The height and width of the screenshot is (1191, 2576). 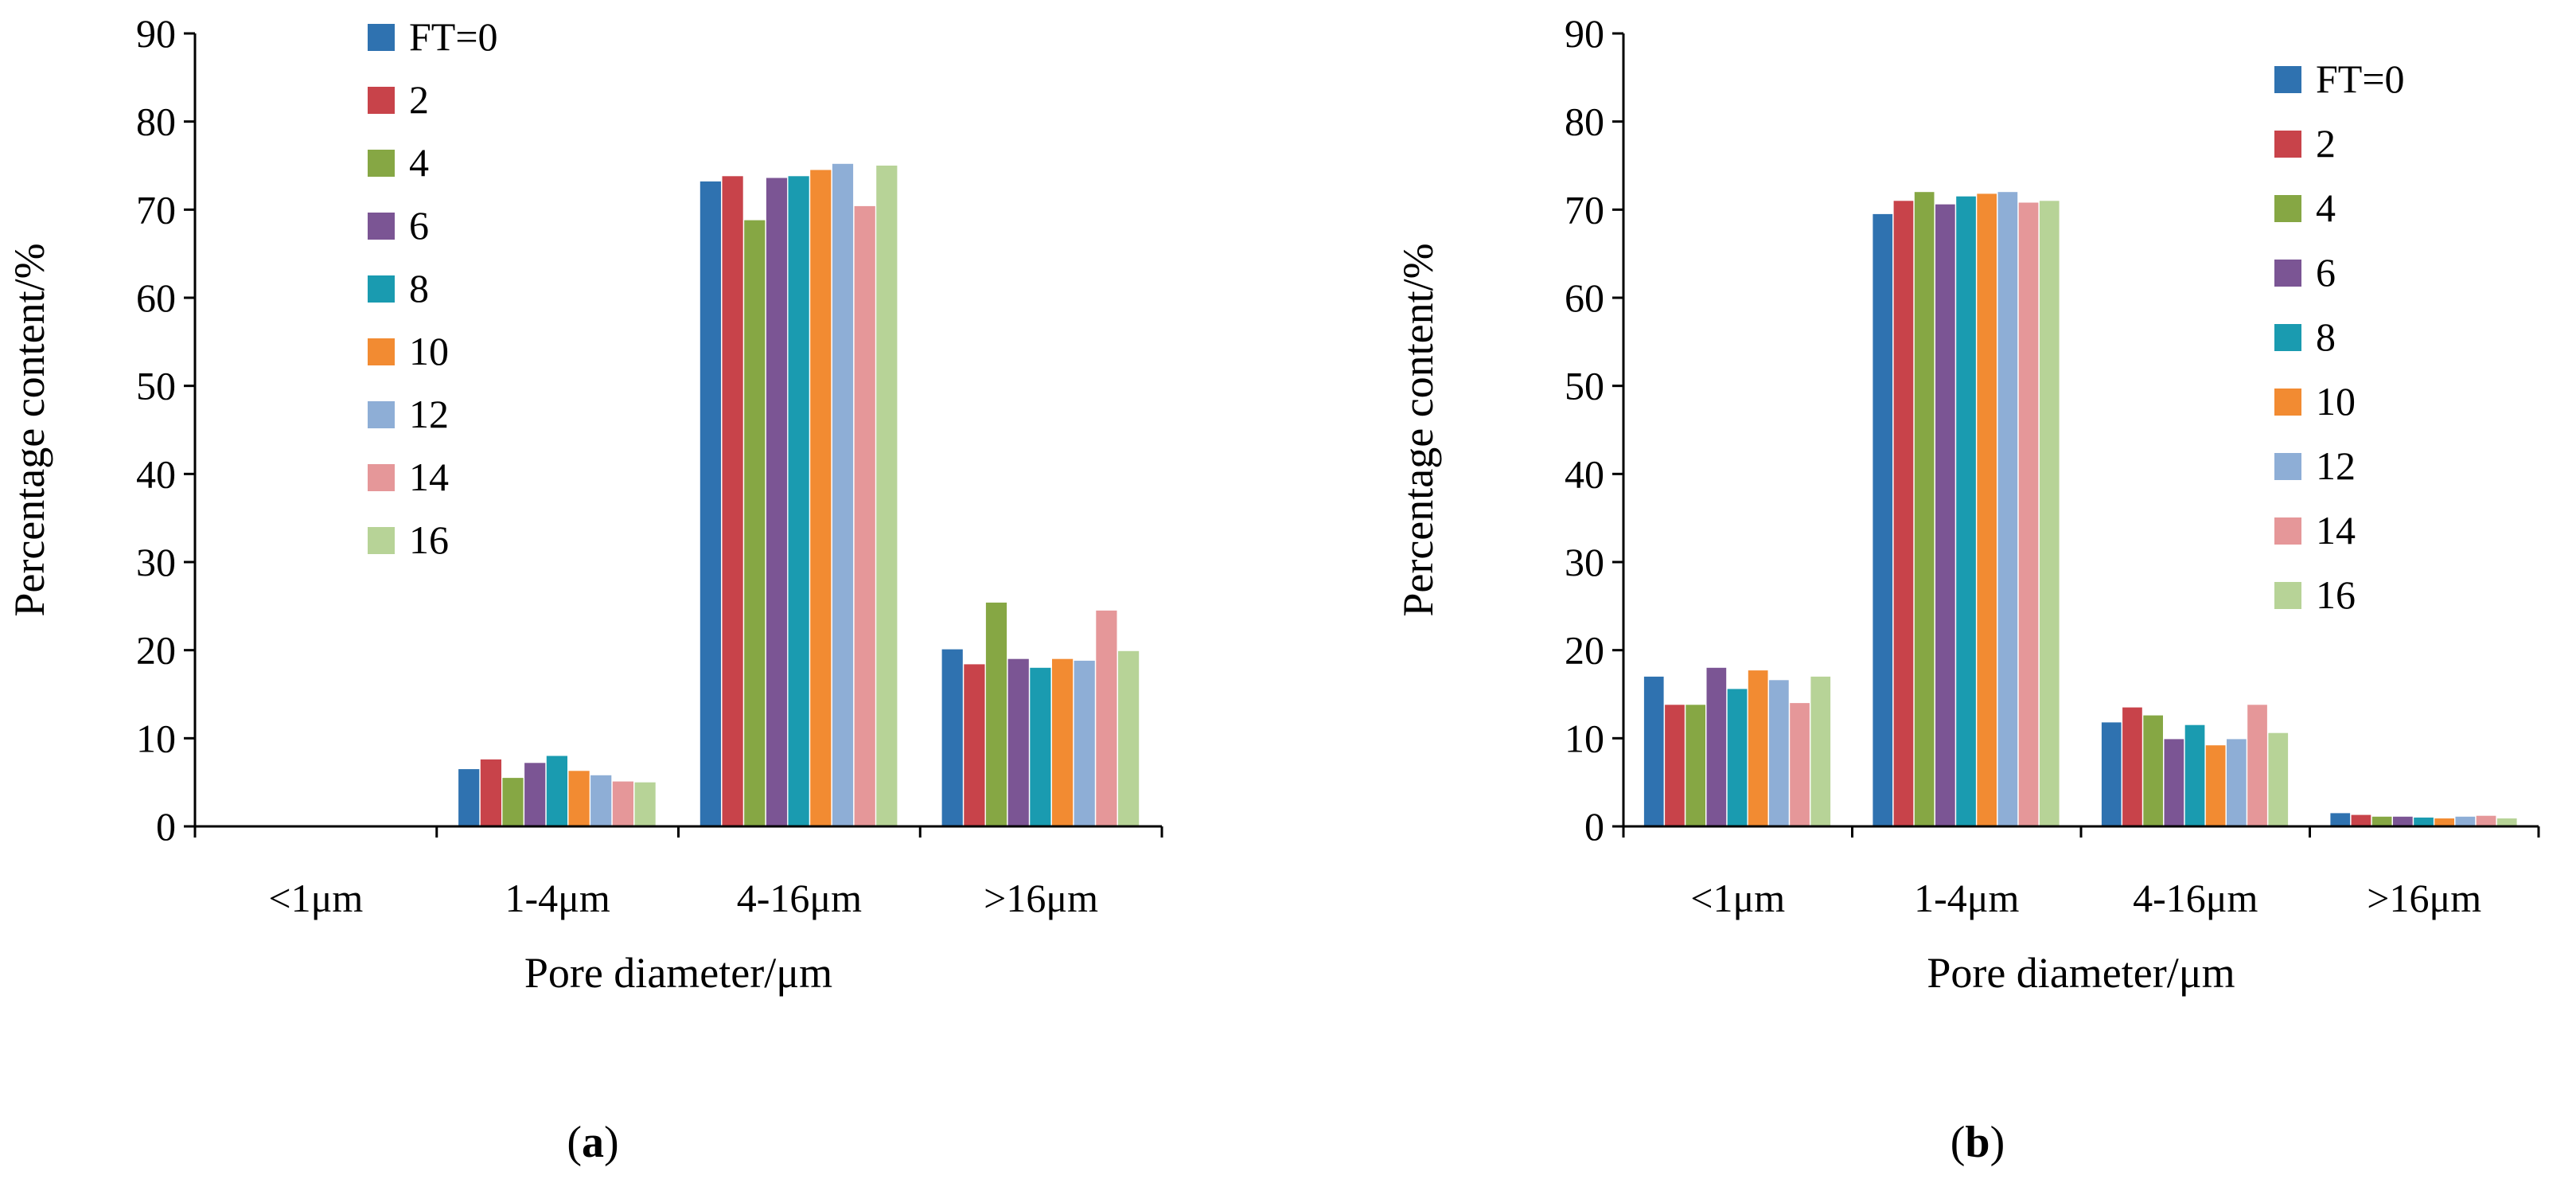 I want to click on y-tick-label-b-3: 30, so click(x=1584, y=562).